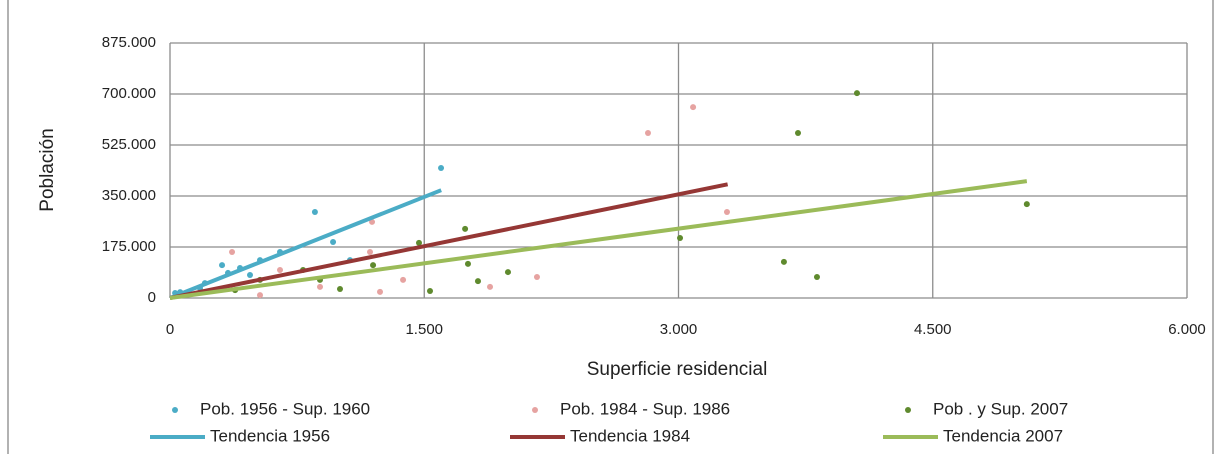  What do you see at coordinates (47, 169) in the screenshot?
I see `y-axis-label: Población` at bounding box center [47, 169].